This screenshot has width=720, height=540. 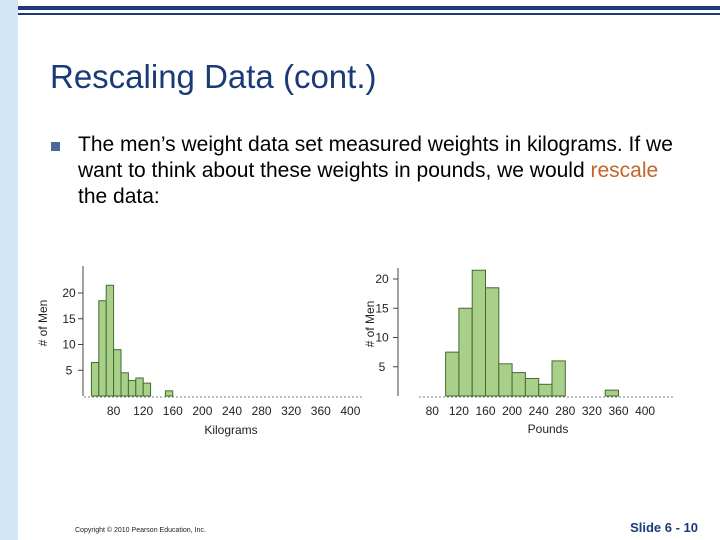 I want to click on kg-y-axis-title: # of Men, so click(x=43, y=323).